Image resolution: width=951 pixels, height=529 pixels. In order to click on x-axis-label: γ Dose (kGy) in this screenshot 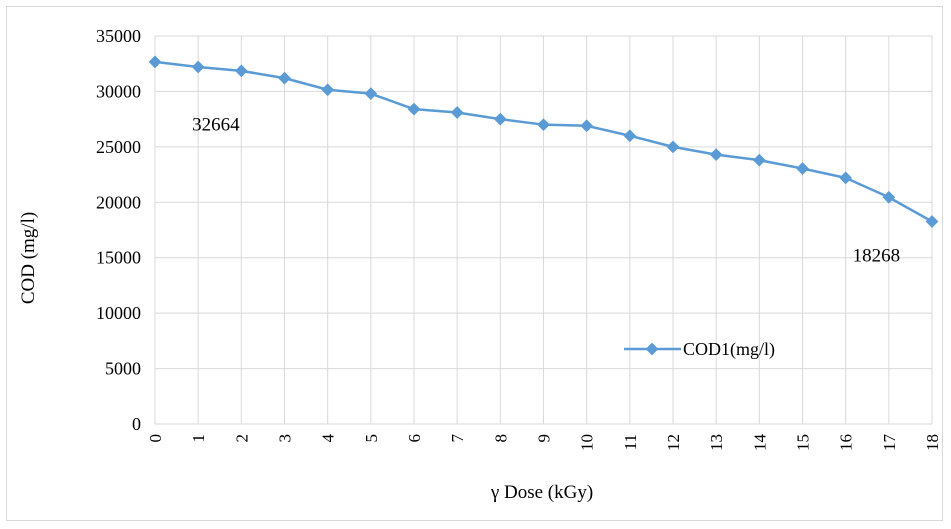, I will do `click(541, 492)`.